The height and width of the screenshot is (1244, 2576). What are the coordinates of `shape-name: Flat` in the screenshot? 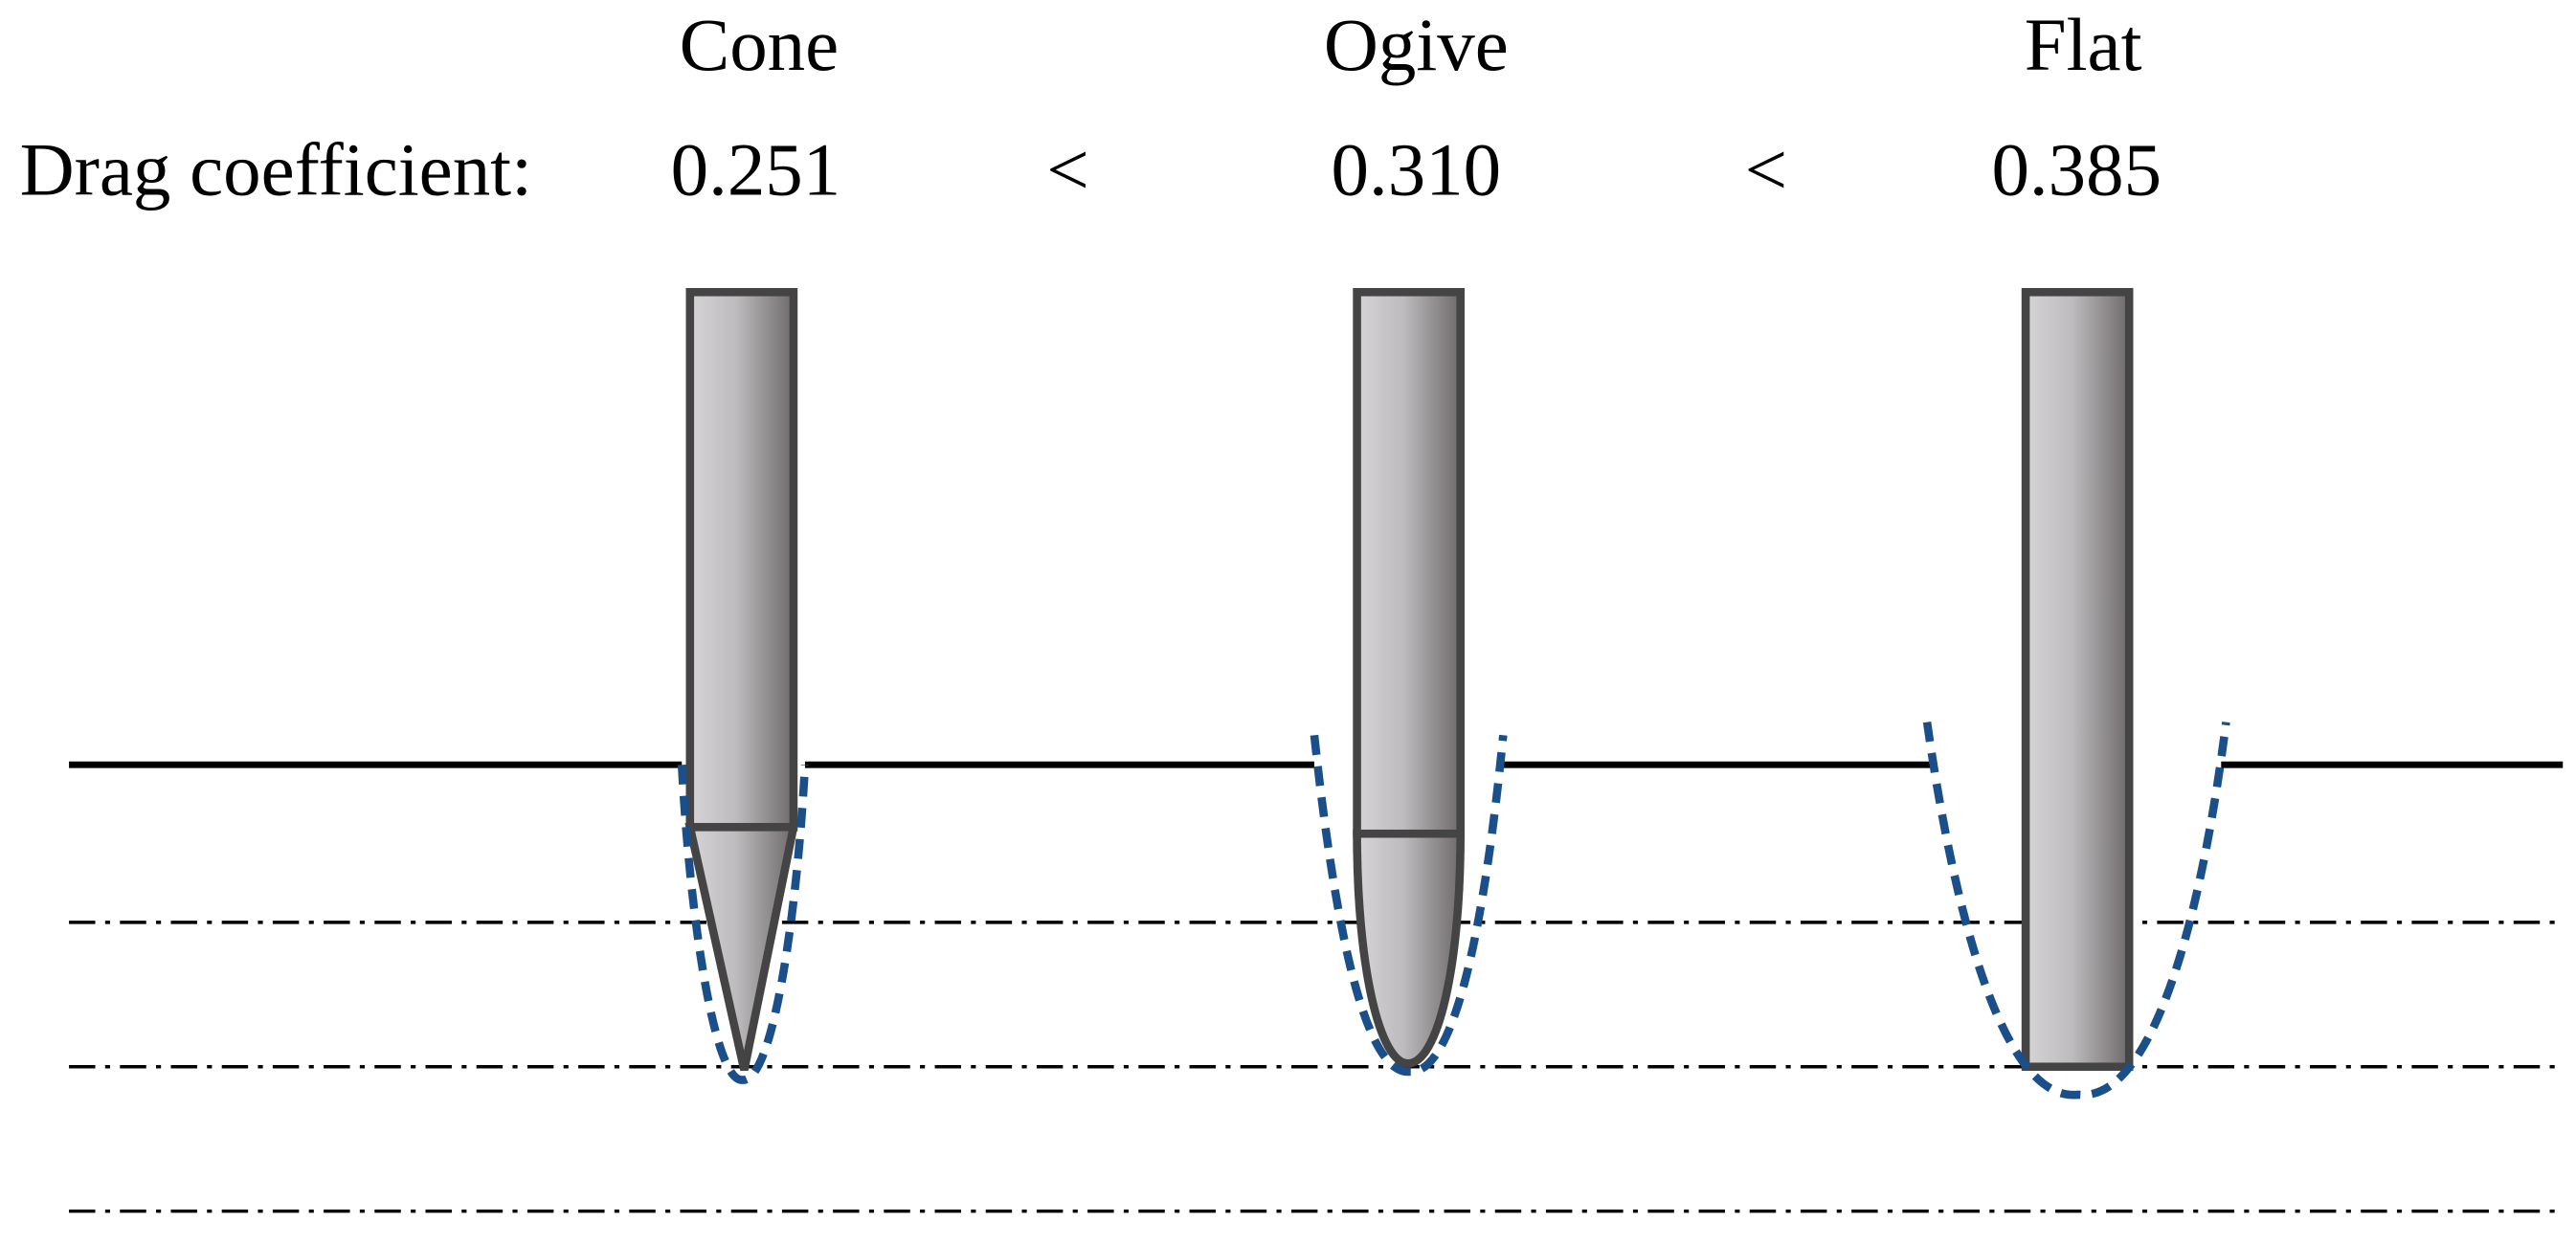 It's located at (2084, 45).